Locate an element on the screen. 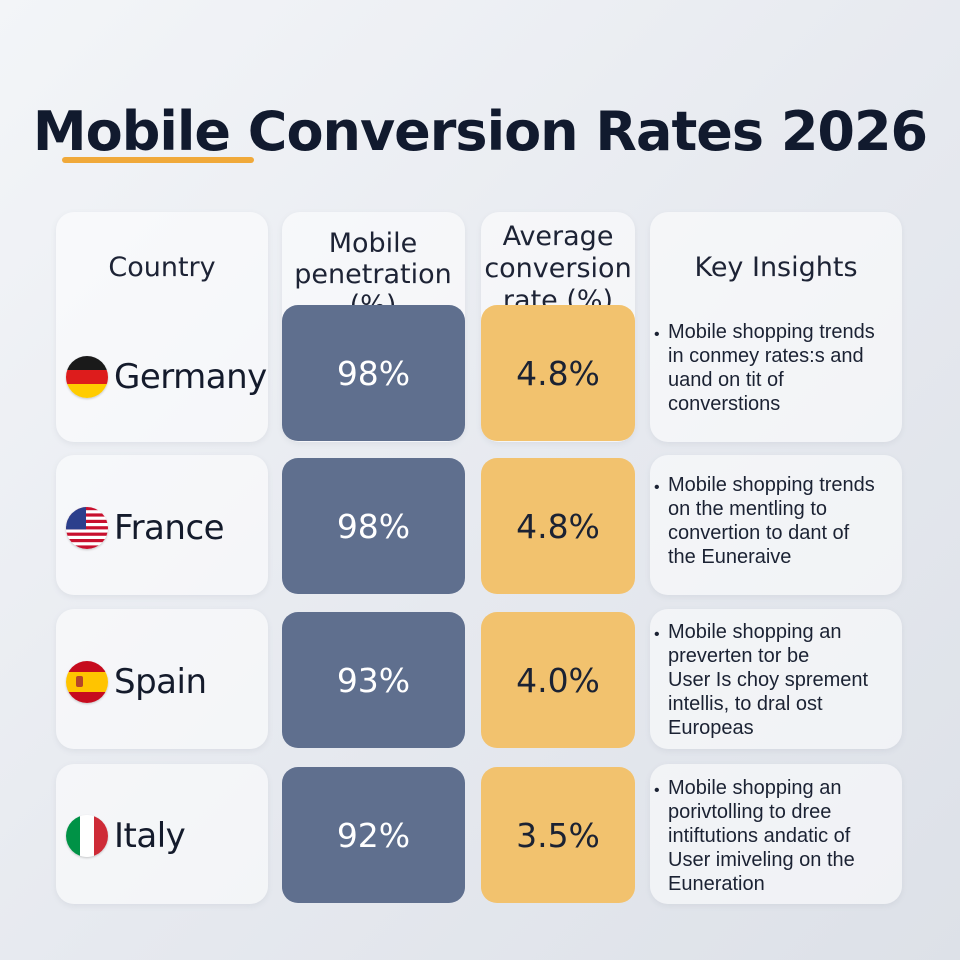 This screenshot has height=960, width=960. germany-flag-icon is located at coordinates (87, 376).